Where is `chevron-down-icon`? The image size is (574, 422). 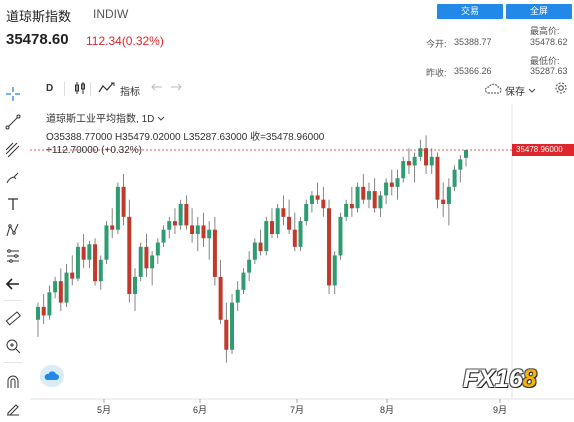 chevron-down-icon is located at coordinates (532, 91).